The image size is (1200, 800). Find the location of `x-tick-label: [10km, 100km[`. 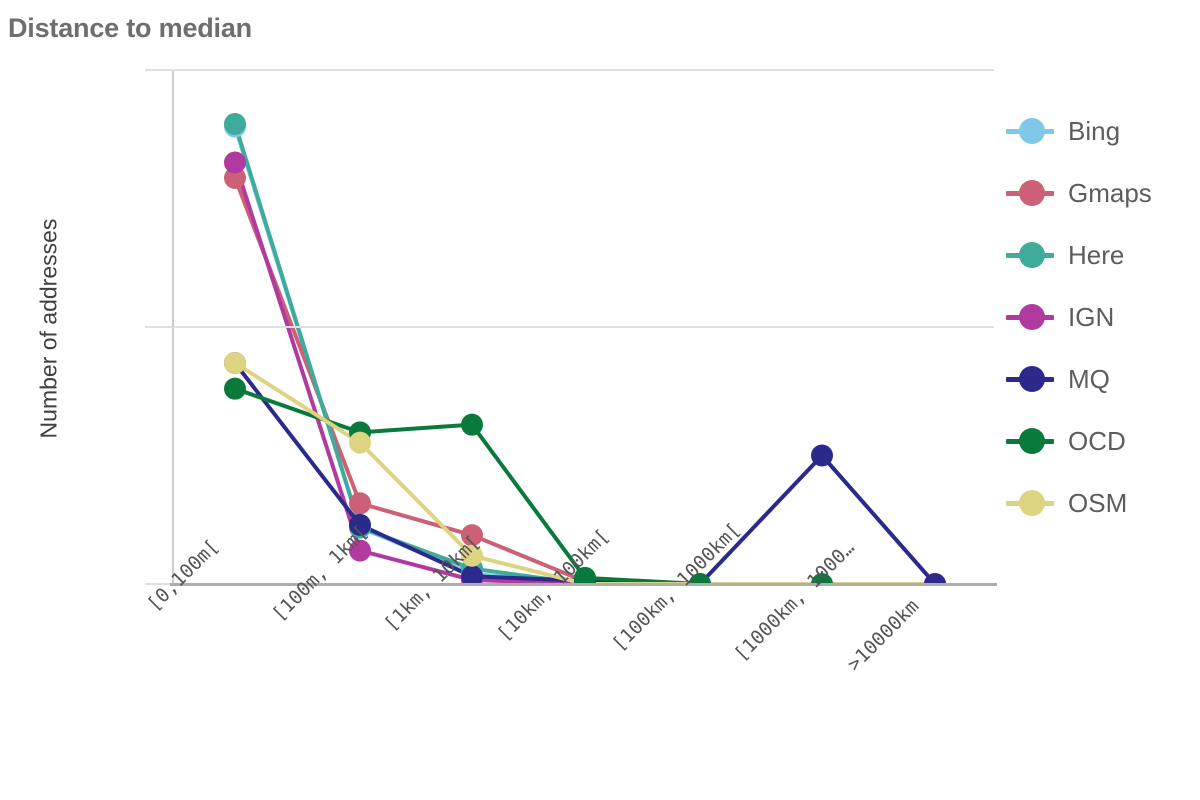

x-tick-label: [10km, 100km[ is located at coordinates (553, 585).